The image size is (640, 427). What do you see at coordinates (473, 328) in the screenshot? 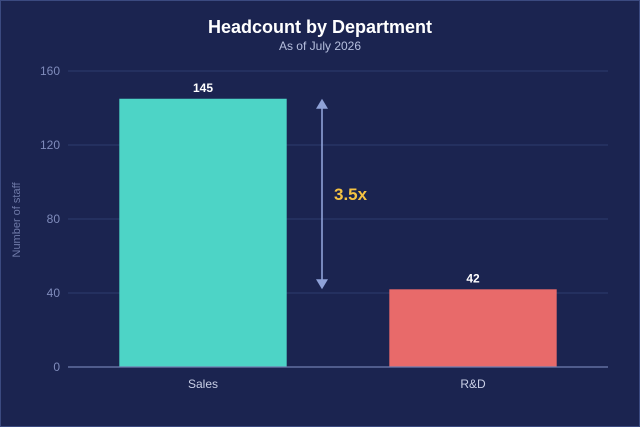
I see `bar-rd` at bounding box center [473, 328].